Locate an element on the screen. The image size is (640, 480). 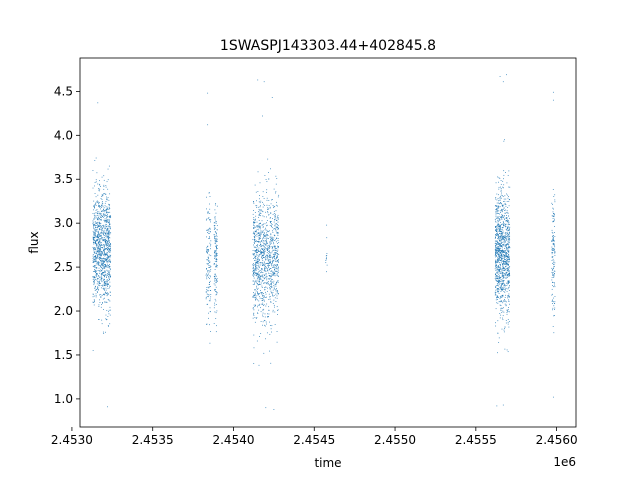
y-tick-label: 1.5 is located at coordinates (63, 355).